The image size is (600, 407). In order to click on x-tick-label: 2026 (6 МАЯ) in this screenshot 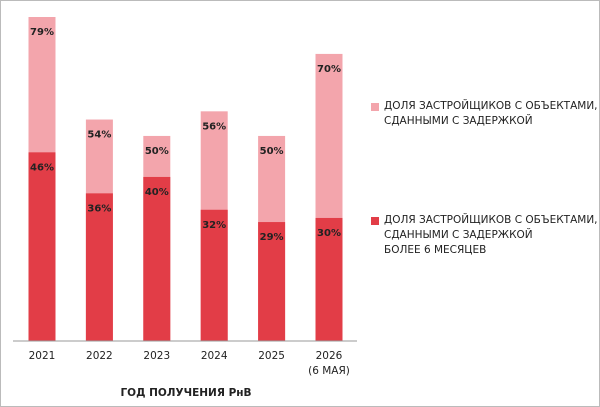, I will do `click(329, 363)`.